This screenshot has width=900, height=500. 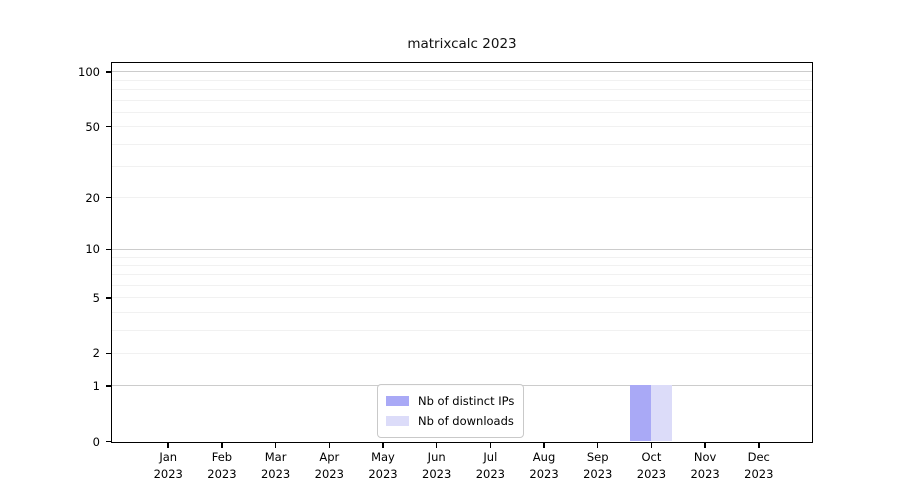 I want to click on x-tick-month: Nov, so click(x=705, y=457).